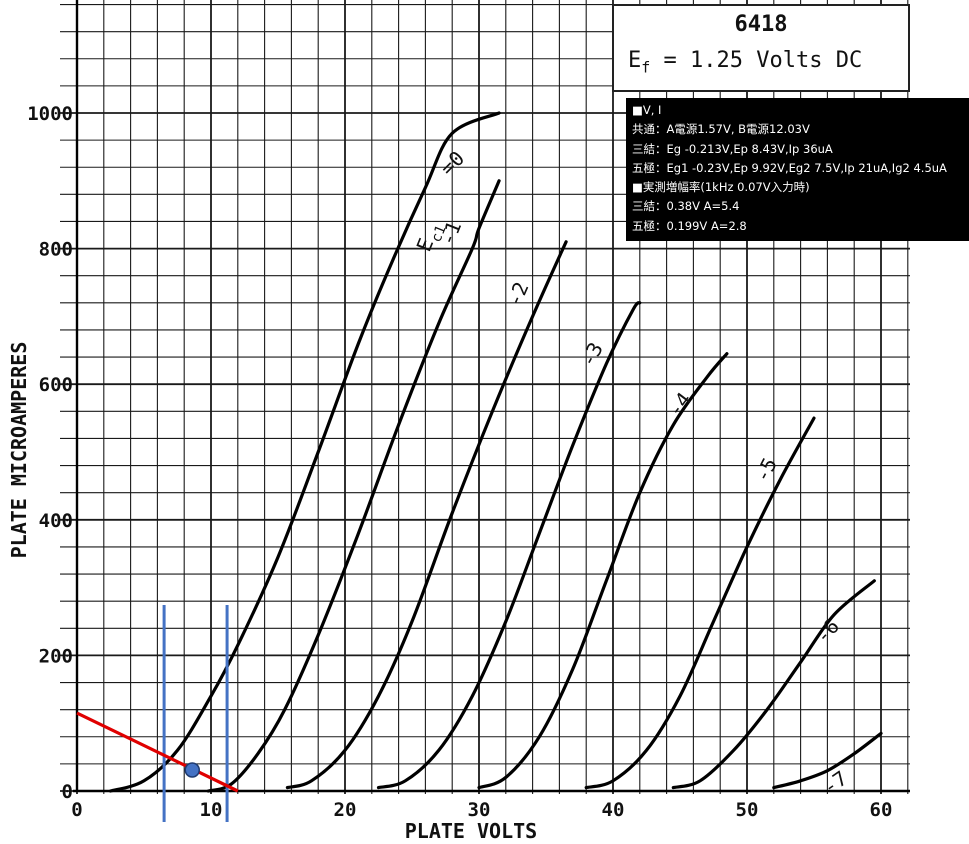  I want to click on x-tick-label: 20, so click(345, 810).